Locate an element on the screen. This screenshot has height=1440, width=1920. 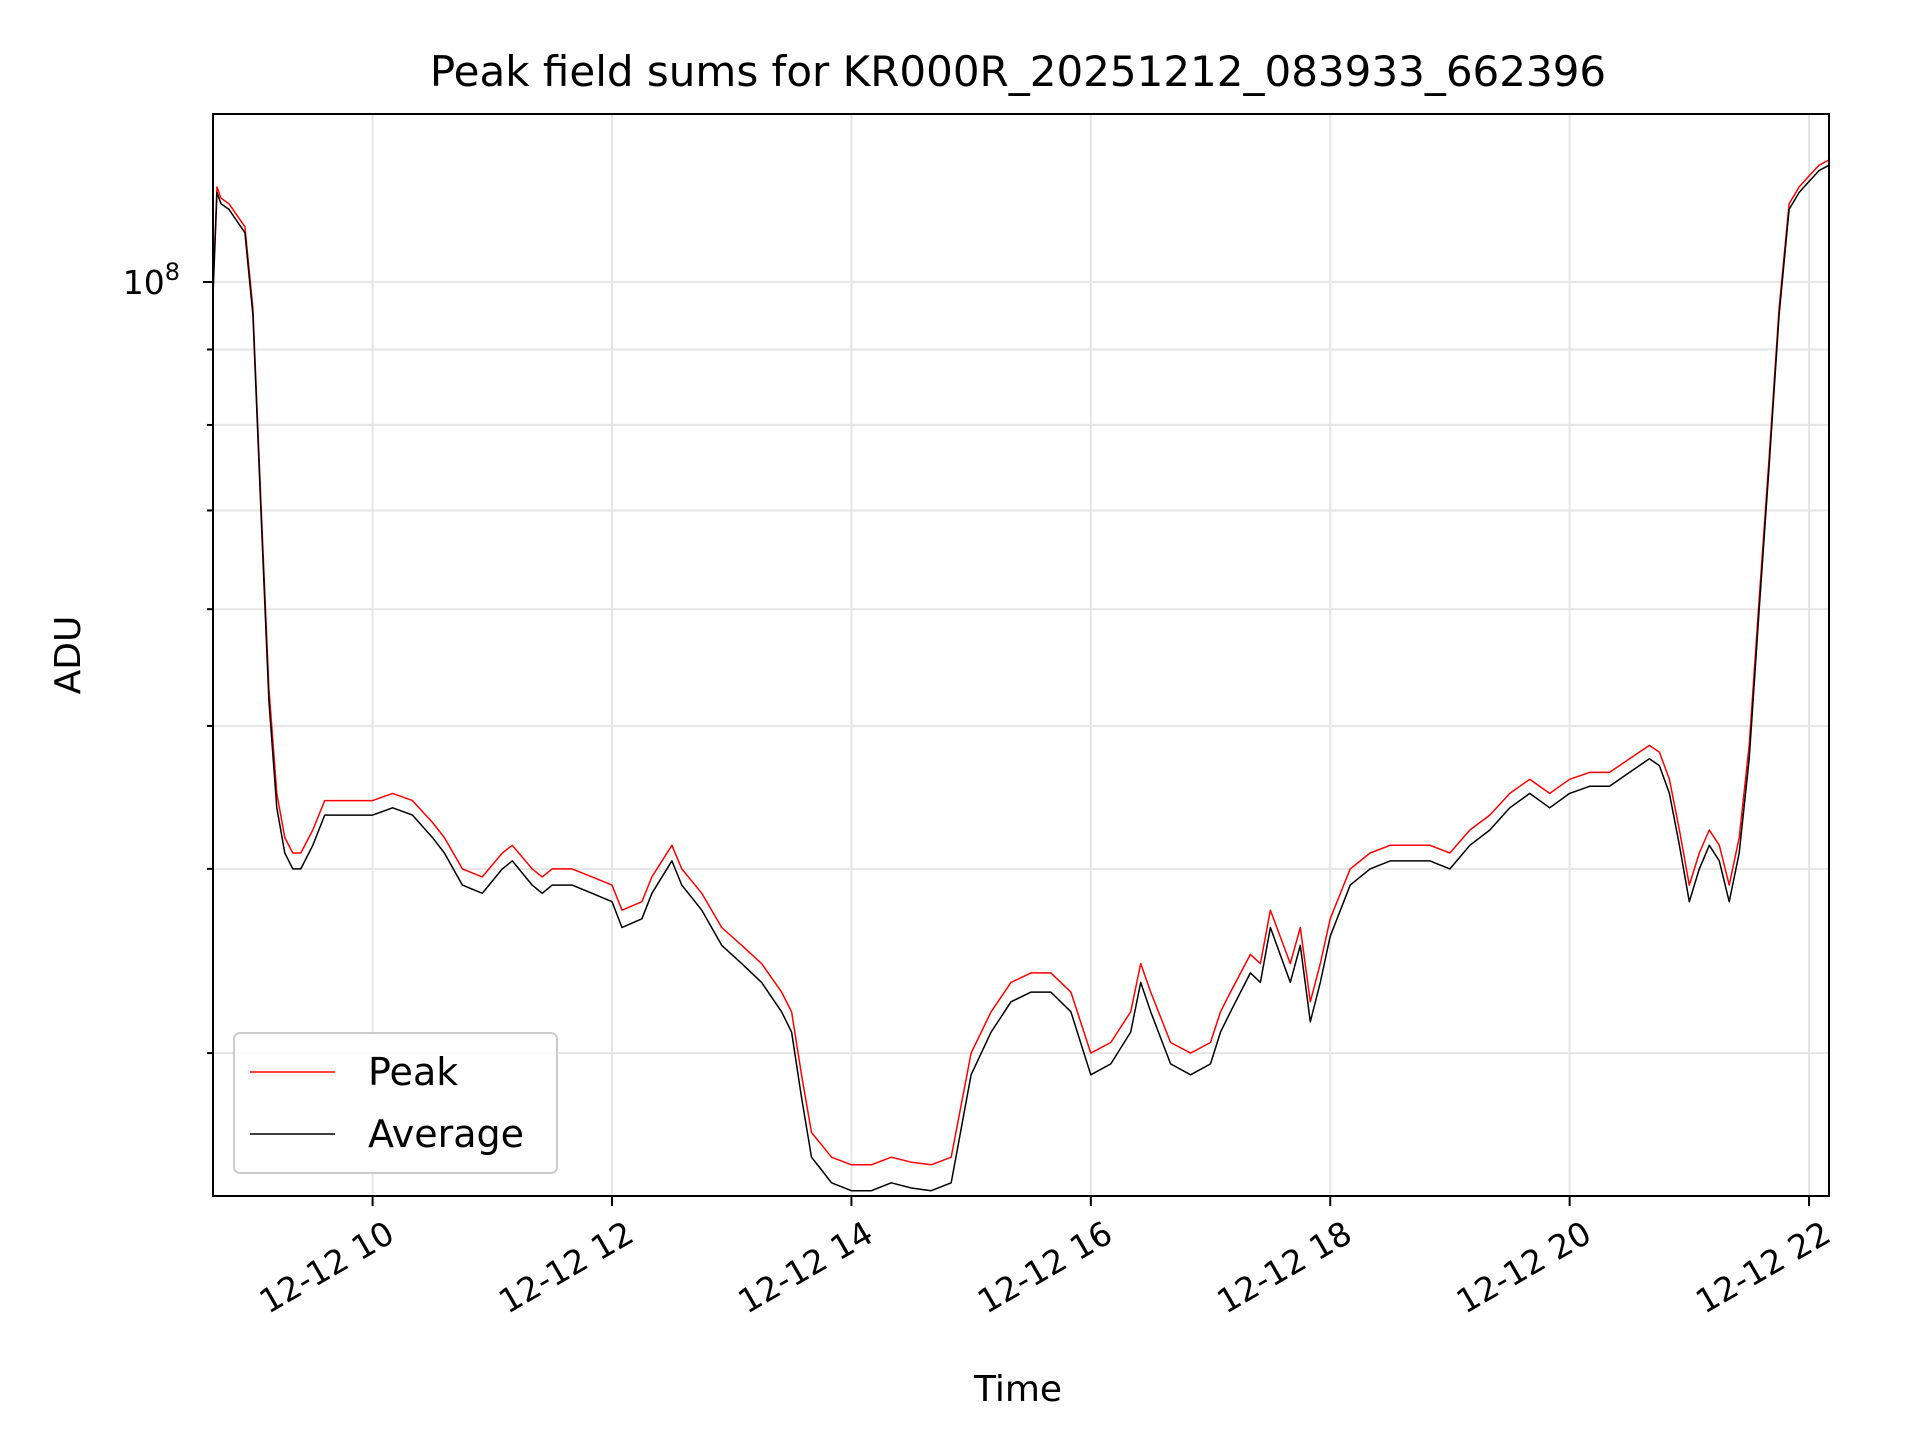
y-axis-label: ADU is located at coordinates (68, 655).